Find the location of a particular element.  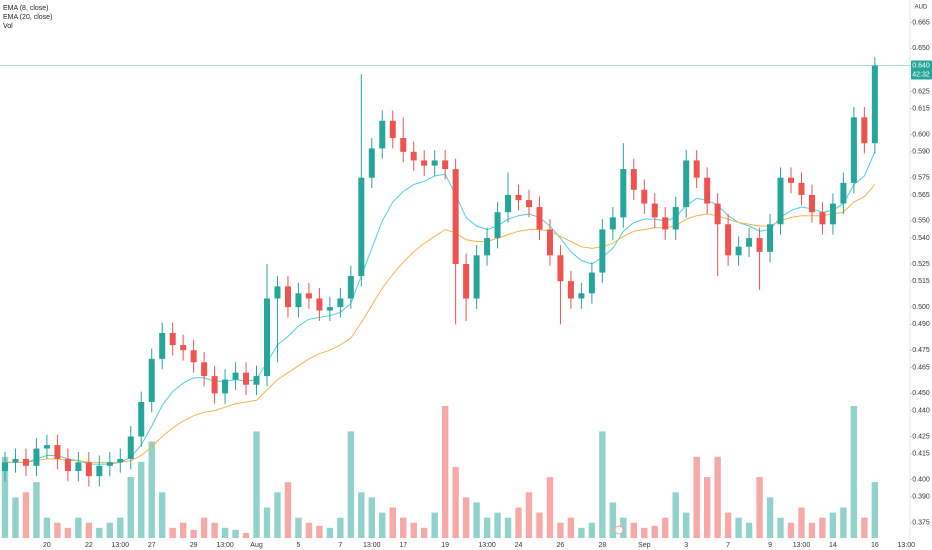

x-tick-label: 24 is located at coordinates (519, 545).